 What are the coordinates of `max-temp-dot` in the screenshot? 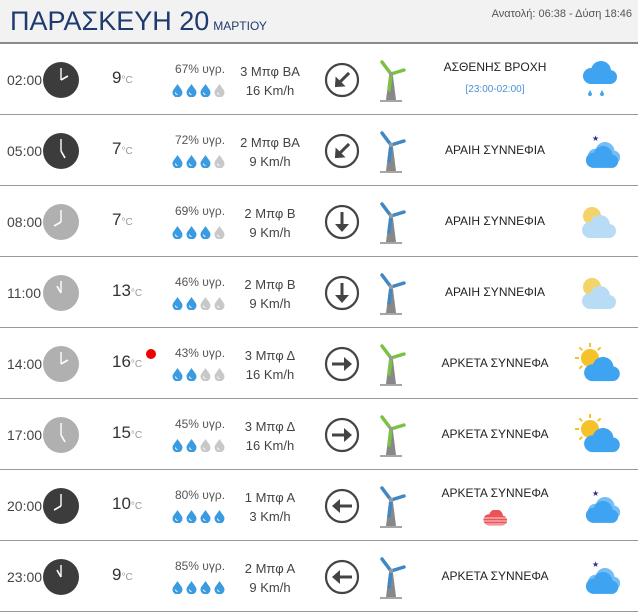 It's located at (151, 354).